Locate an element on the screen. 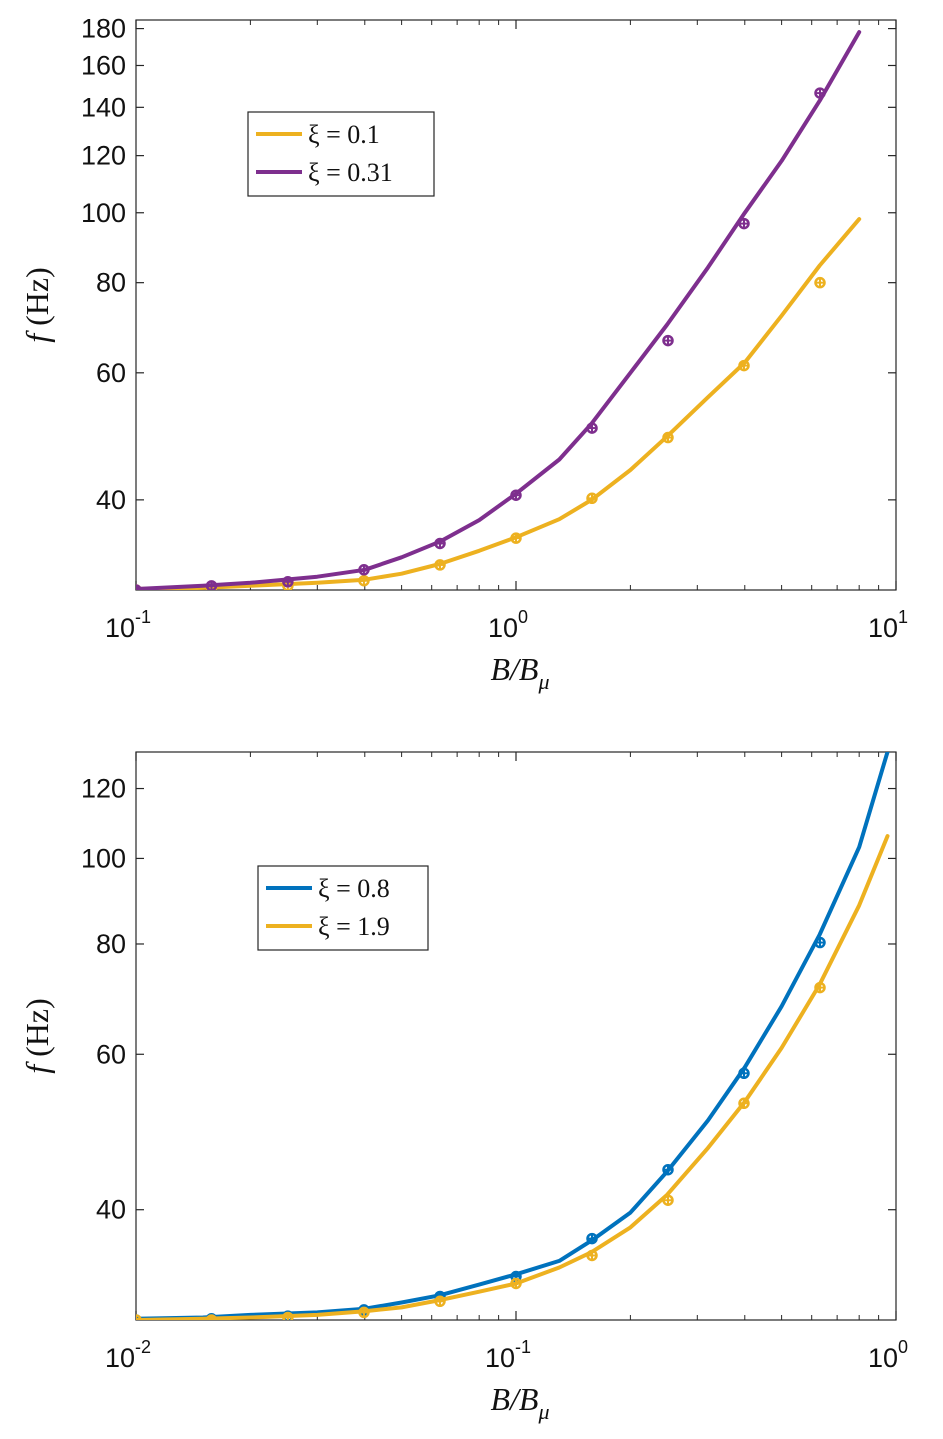 Image resolution: width=943 pixels, height=1439 pixels. top-ytick-label: 40 is located at coordinates (111, 500).